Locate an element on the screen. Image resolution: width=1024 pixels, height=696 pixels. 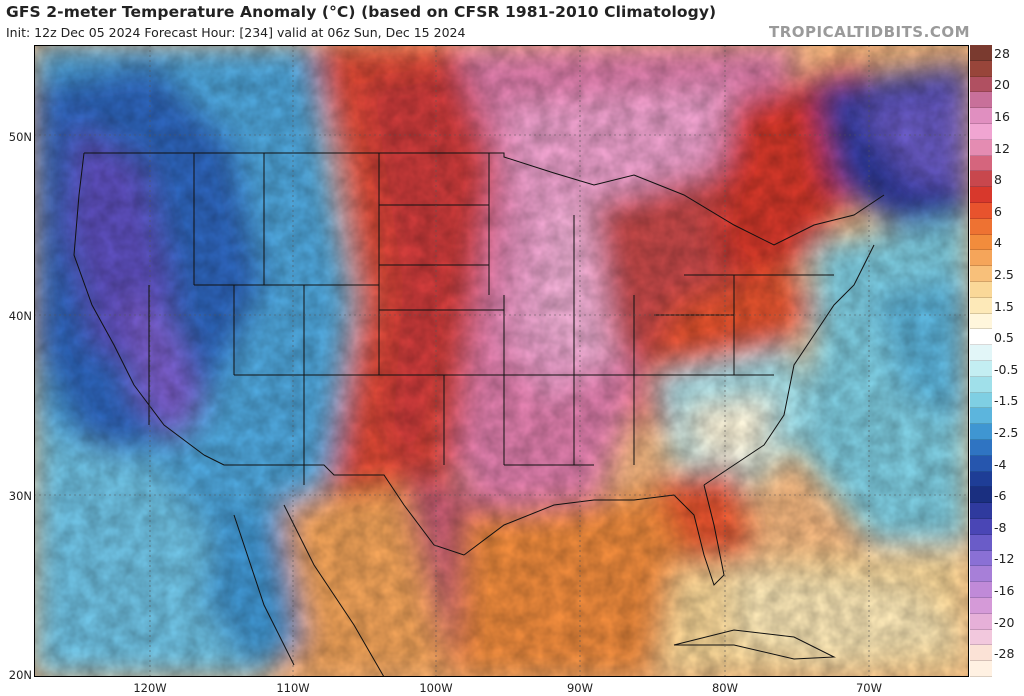
colorbar-label: 6 is located at coordinates (998, 211).